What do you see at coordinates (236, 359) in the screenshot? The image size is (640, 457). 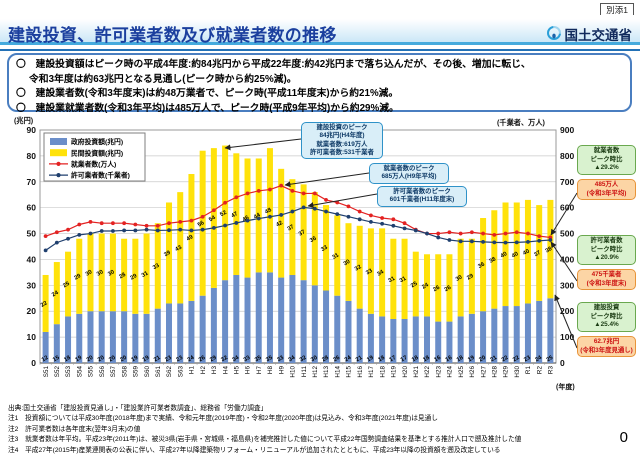 I see `bar-label-gov: 34` at bounding box center [236, 359].